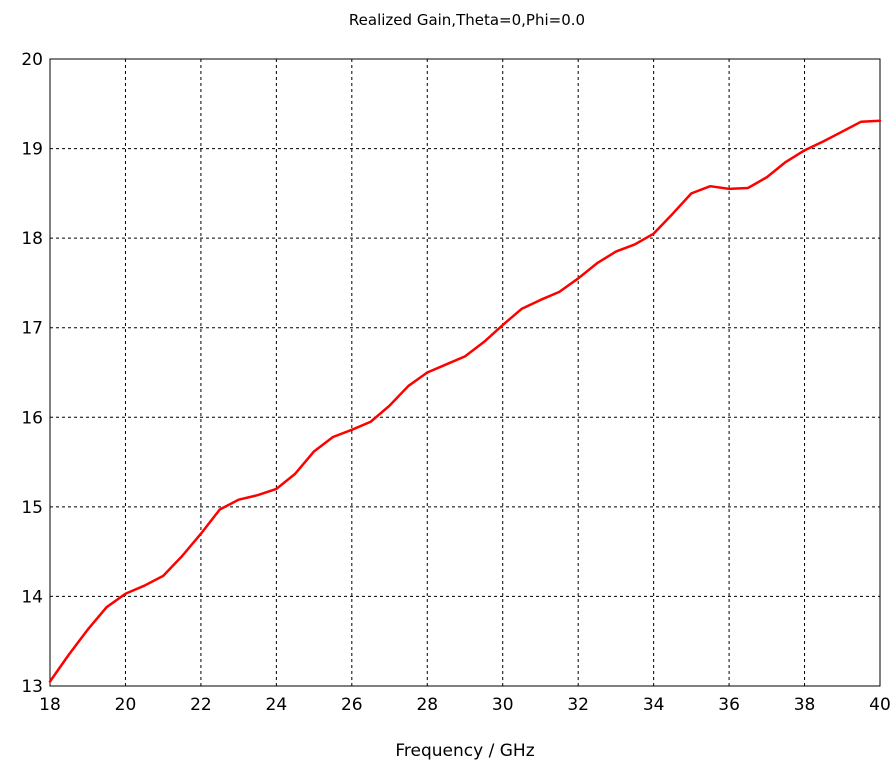 The width and height of the screenshot is (896, 766). What do you see at coordinates (50, 705) in the screenshot?
I see `x-tick-label: 18` at bounding box center [50, 705].